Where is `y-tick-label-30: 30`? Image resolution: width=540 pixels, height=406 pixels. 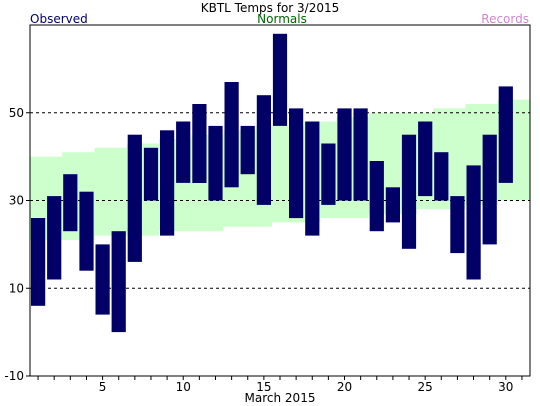
y-tick-label-30: 30 is located at coordinates (16, 201).